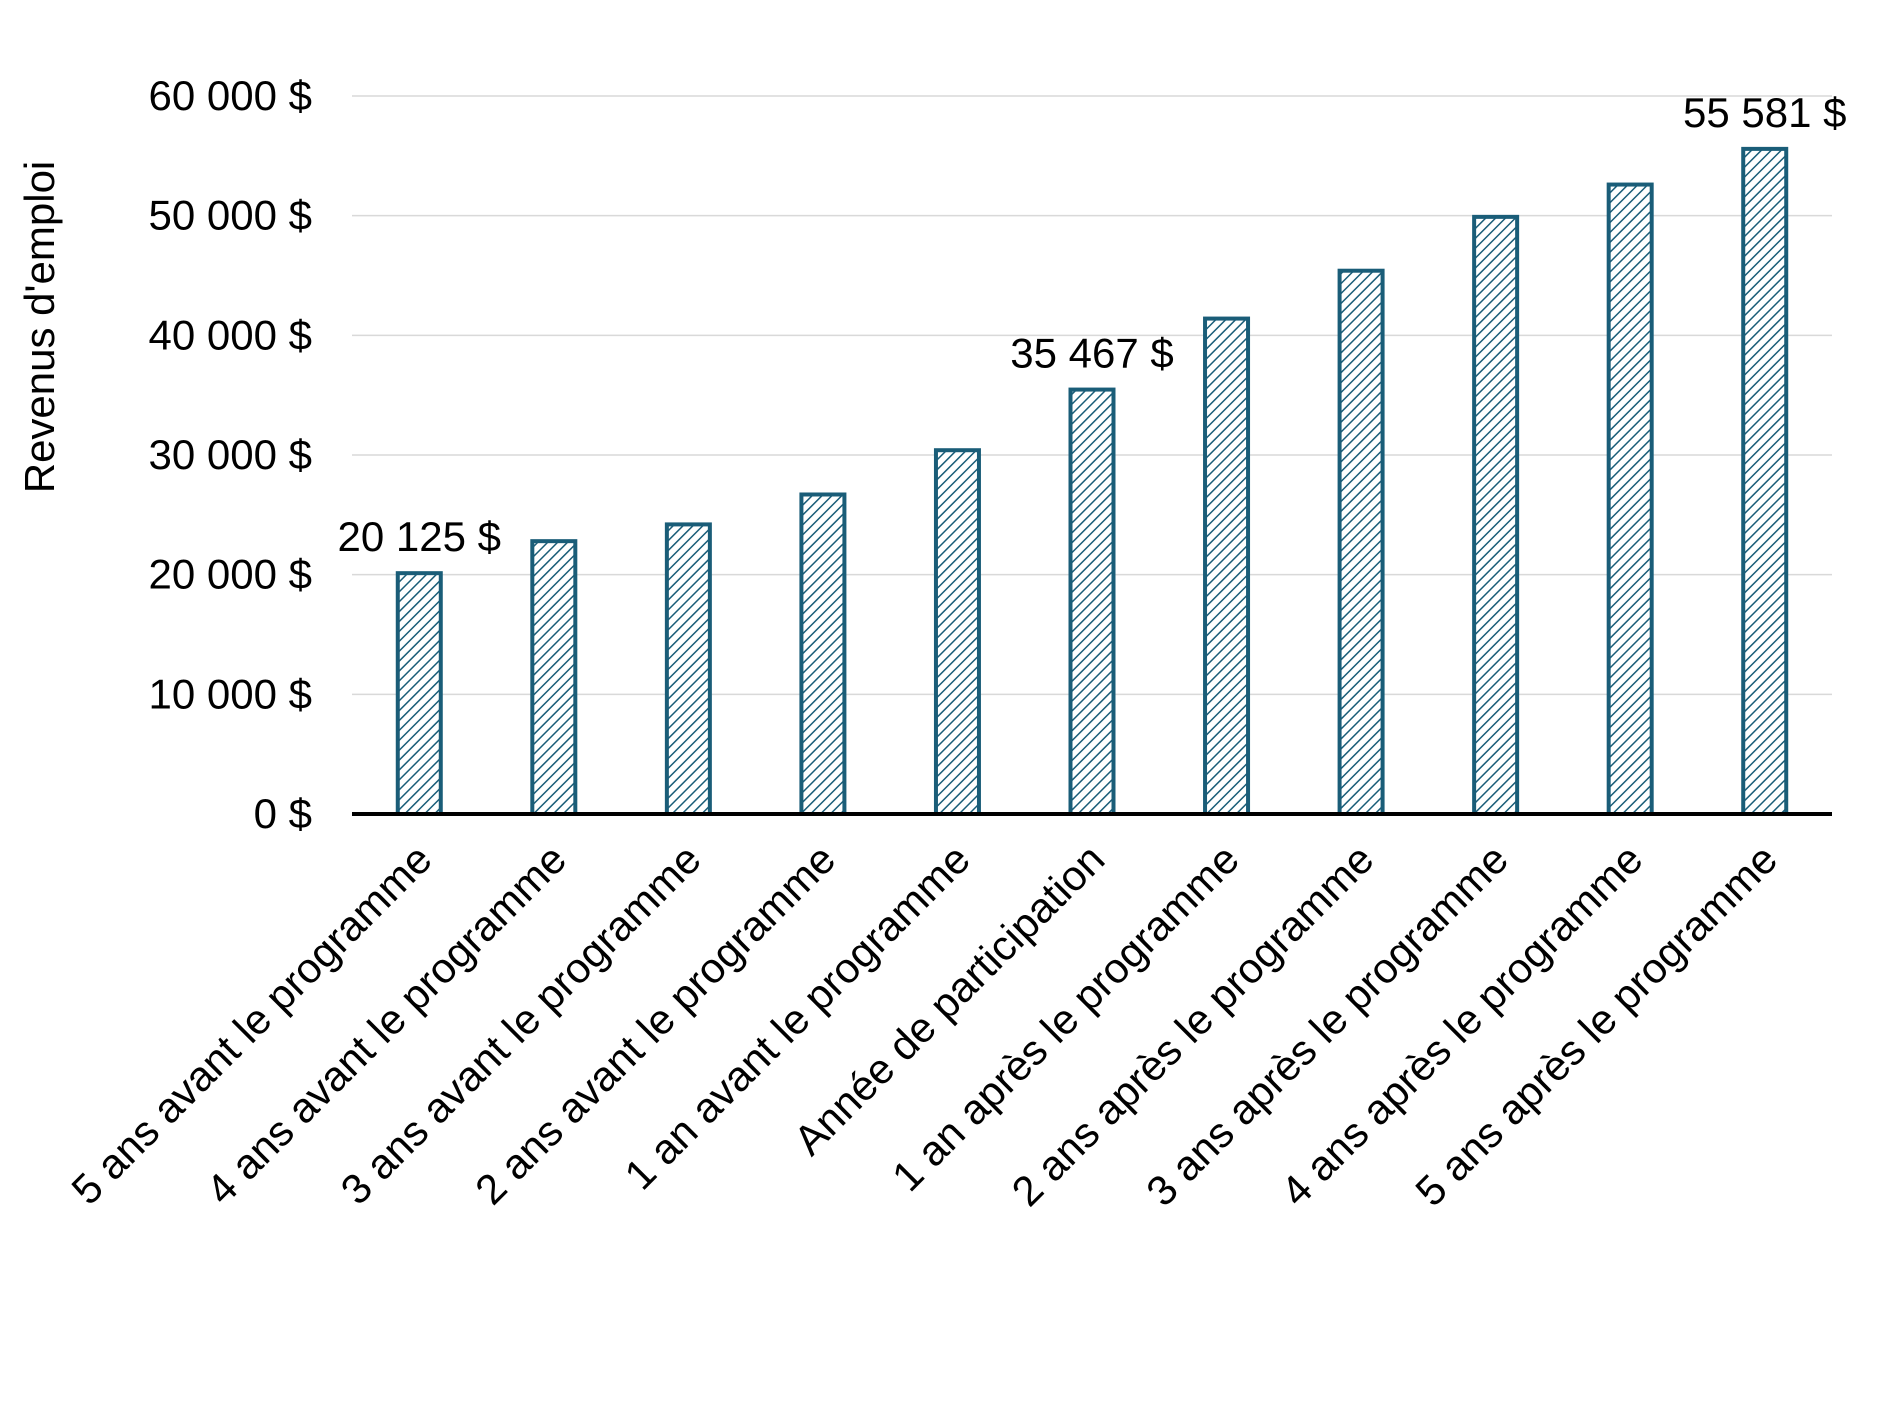 This screenshot has height=1422, width=1890. I want to click on y-tick-label: 30 000 $, so click(231, 454).